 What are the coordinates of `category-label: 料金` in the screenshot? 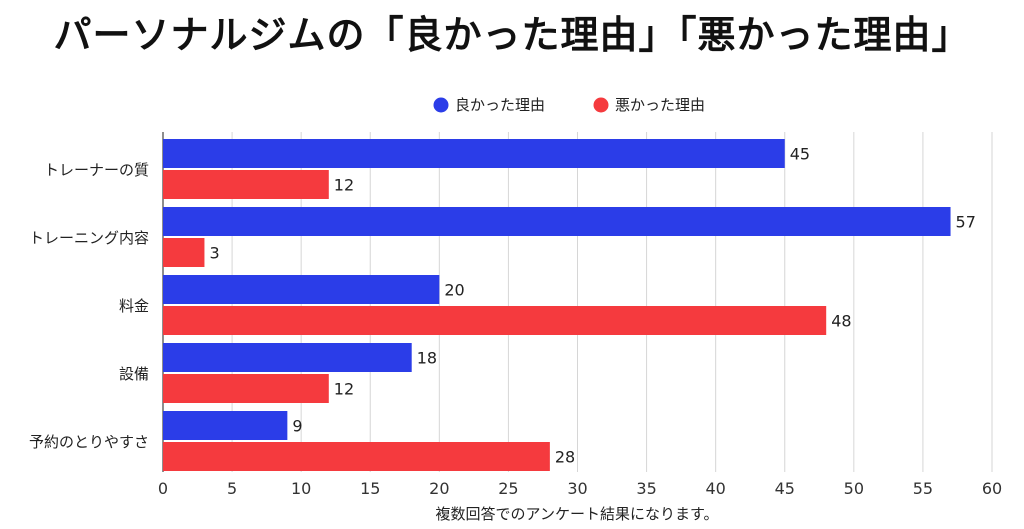 It's located at (134, 306).